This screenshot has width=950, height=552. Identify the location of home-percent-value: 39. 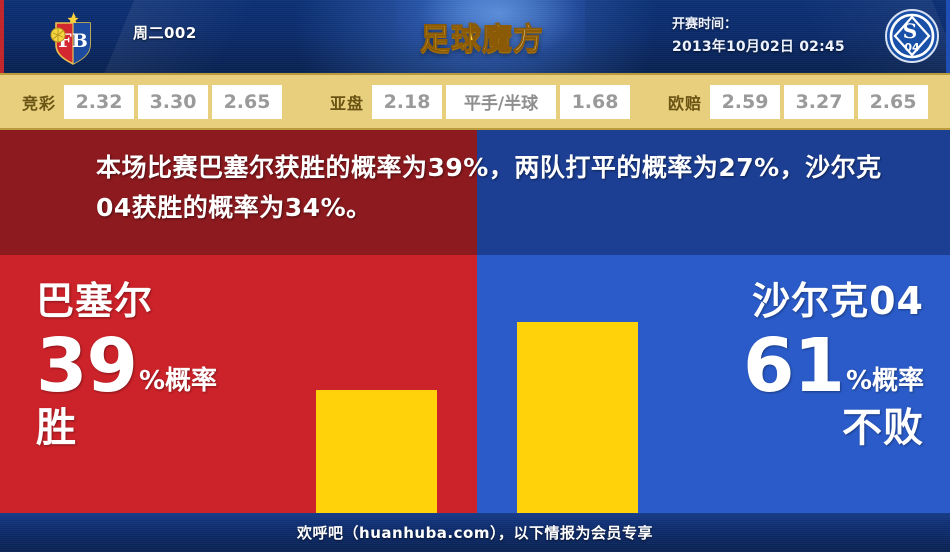
(87, 366).